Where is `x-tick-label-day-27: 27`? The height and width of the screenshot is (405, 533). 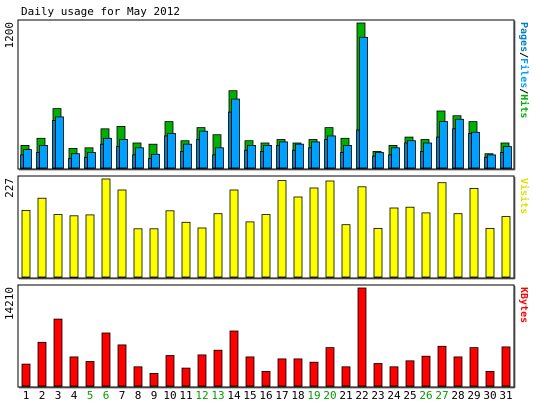 x-tick-label-day-27: 27 is located at coordinates (441, 395).